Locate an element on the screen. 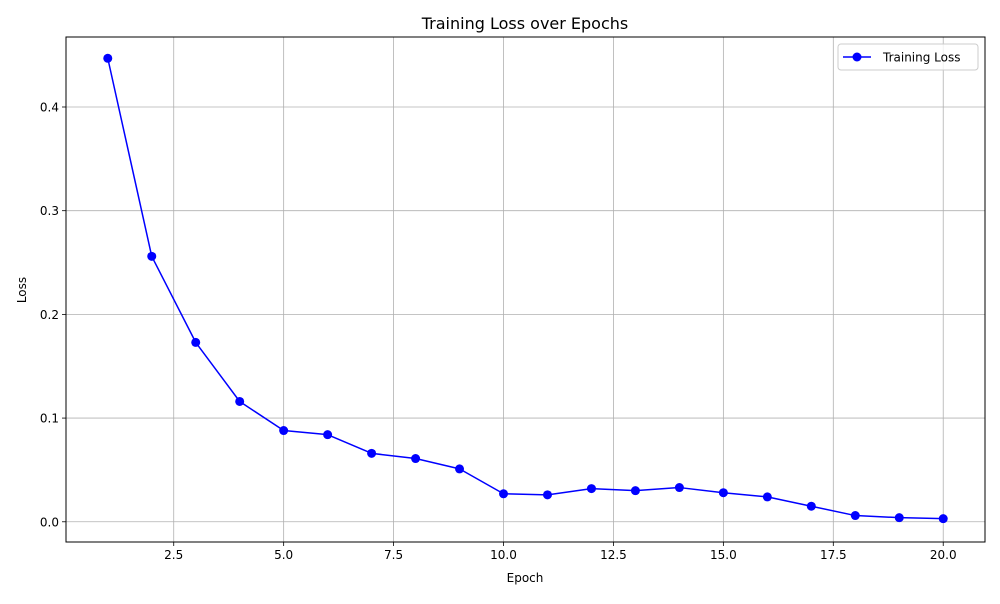  legend: Training Loss is located at coordinates (908, 57).